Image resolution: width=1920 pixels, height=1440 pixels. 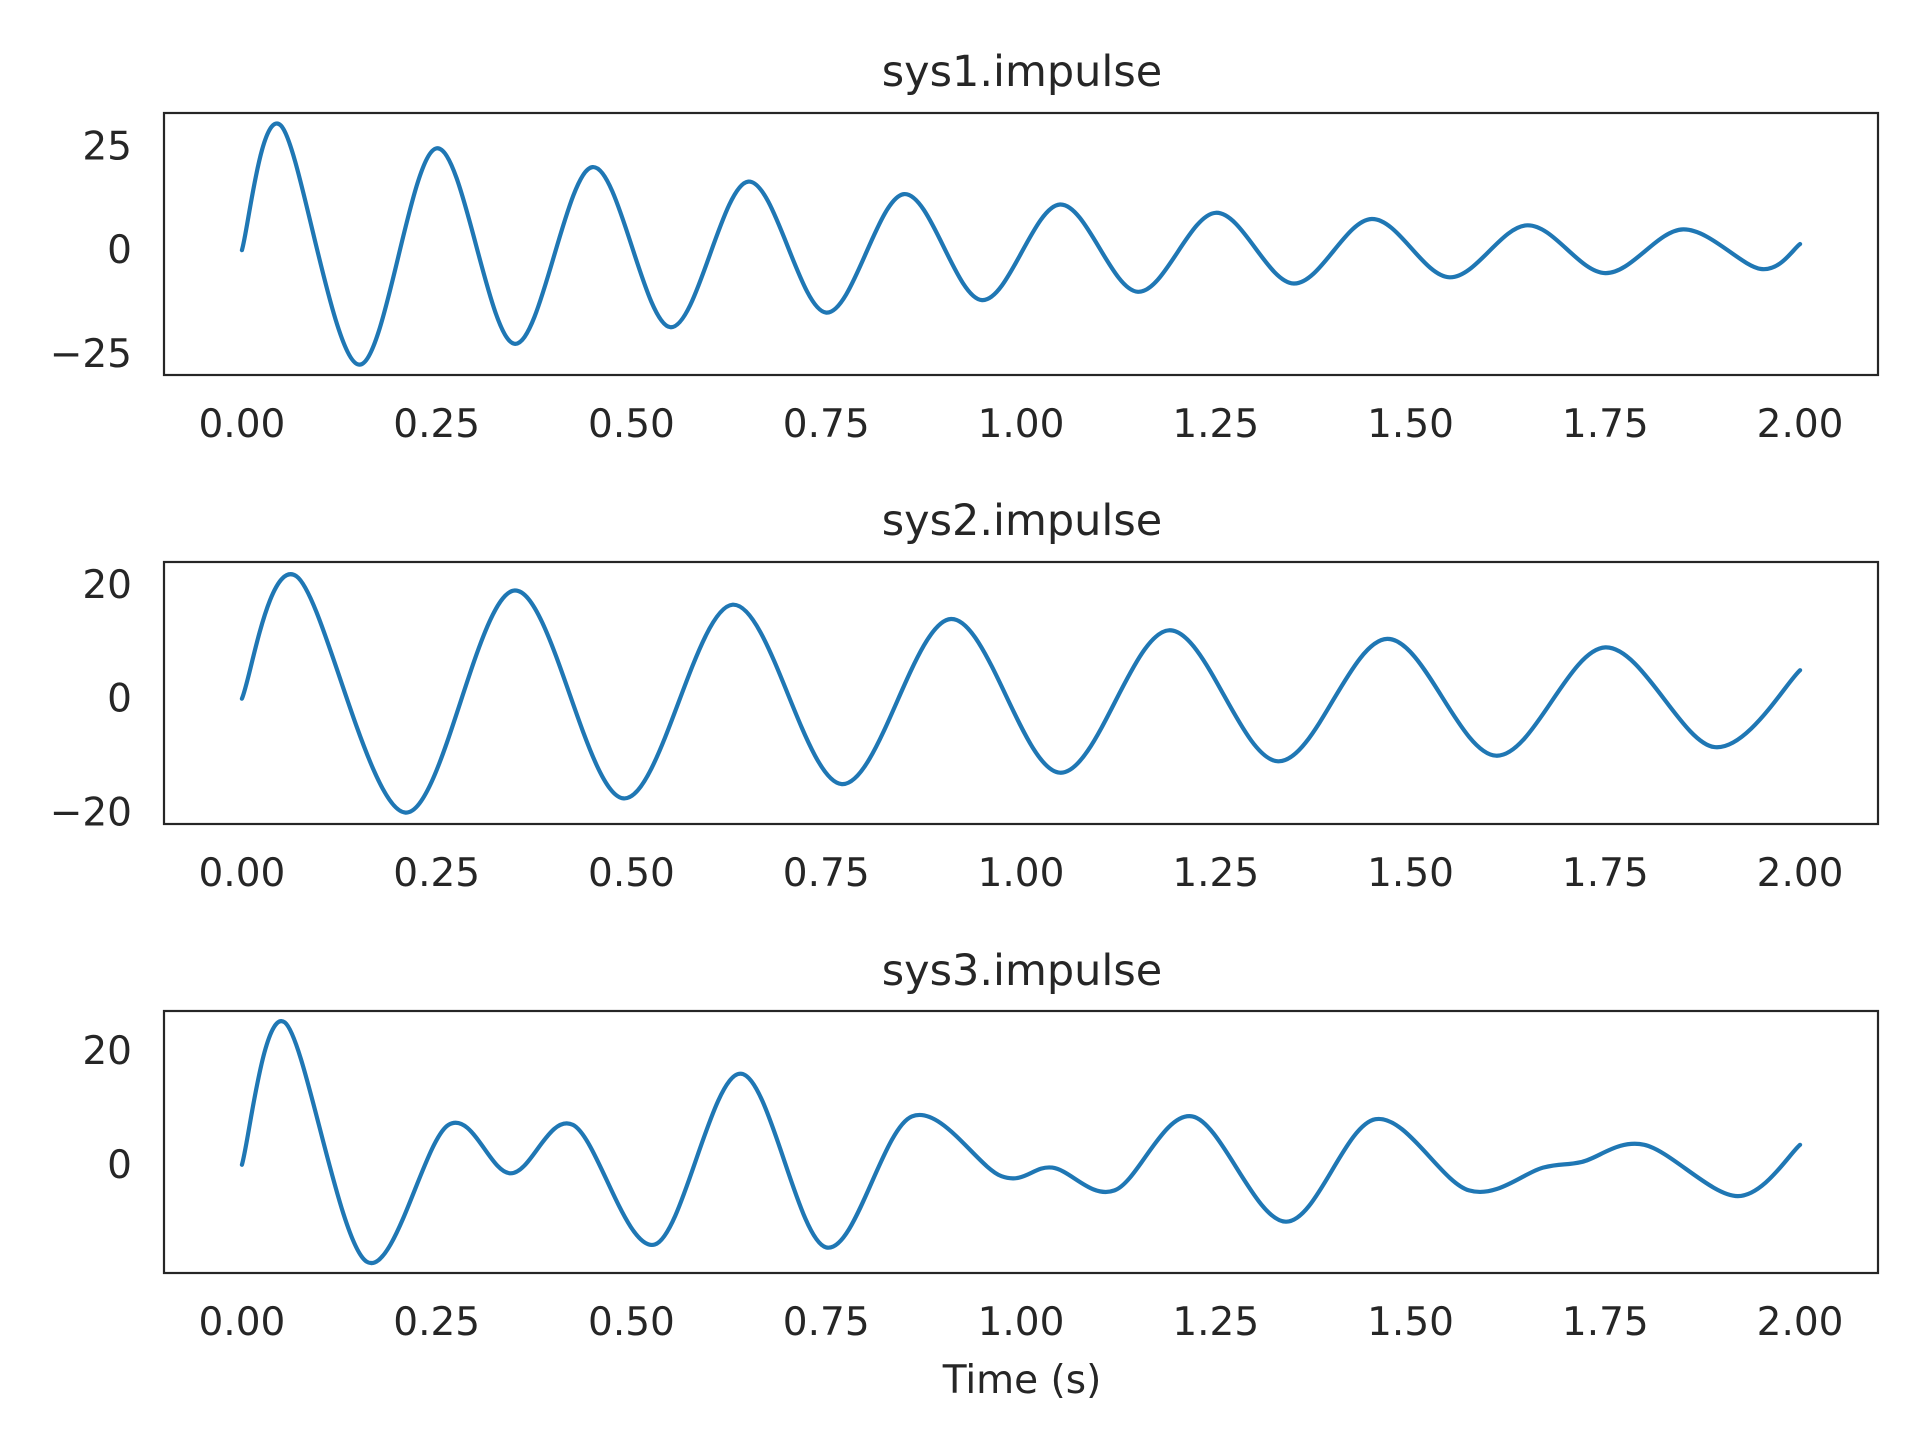 What do you see at coordinates (91, 699) in the screenshot?
I see `y-tick-labels: −20 0 20` at bounding box center [91, 699].